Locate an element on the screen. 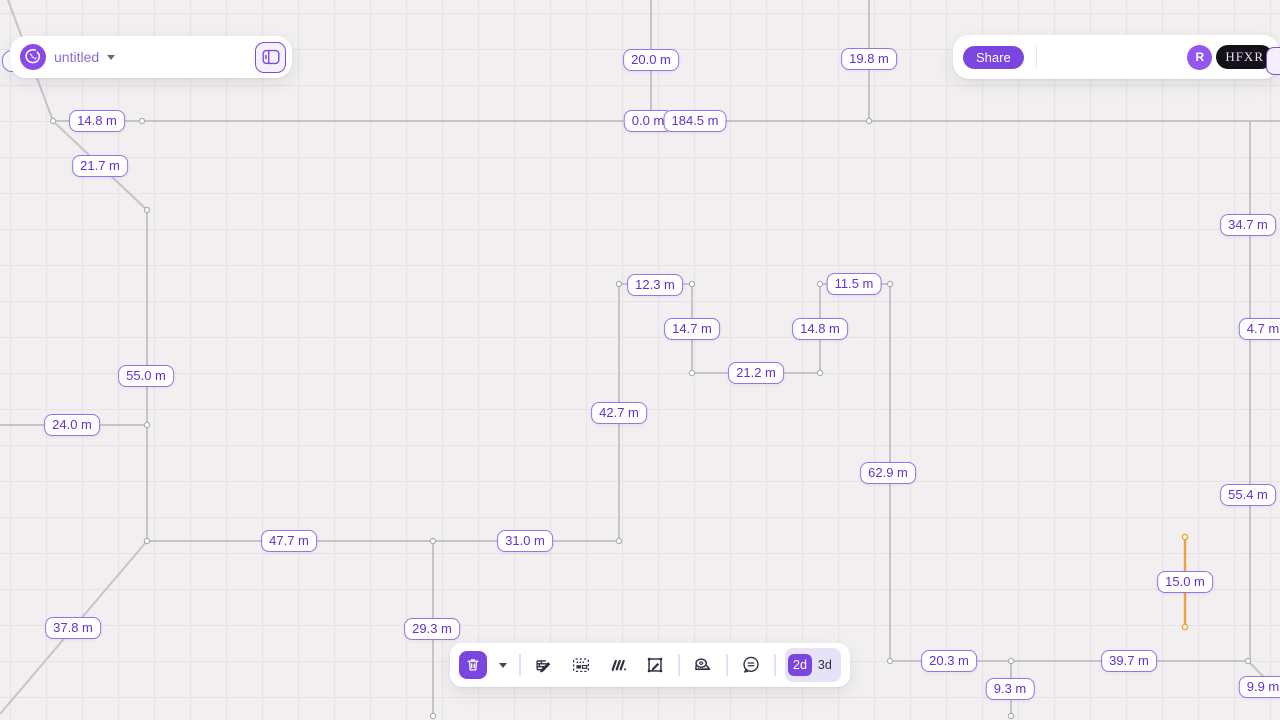 The image size is (1280, 720). measurement-label: 55.0 m is located at coordinates (146, 376).